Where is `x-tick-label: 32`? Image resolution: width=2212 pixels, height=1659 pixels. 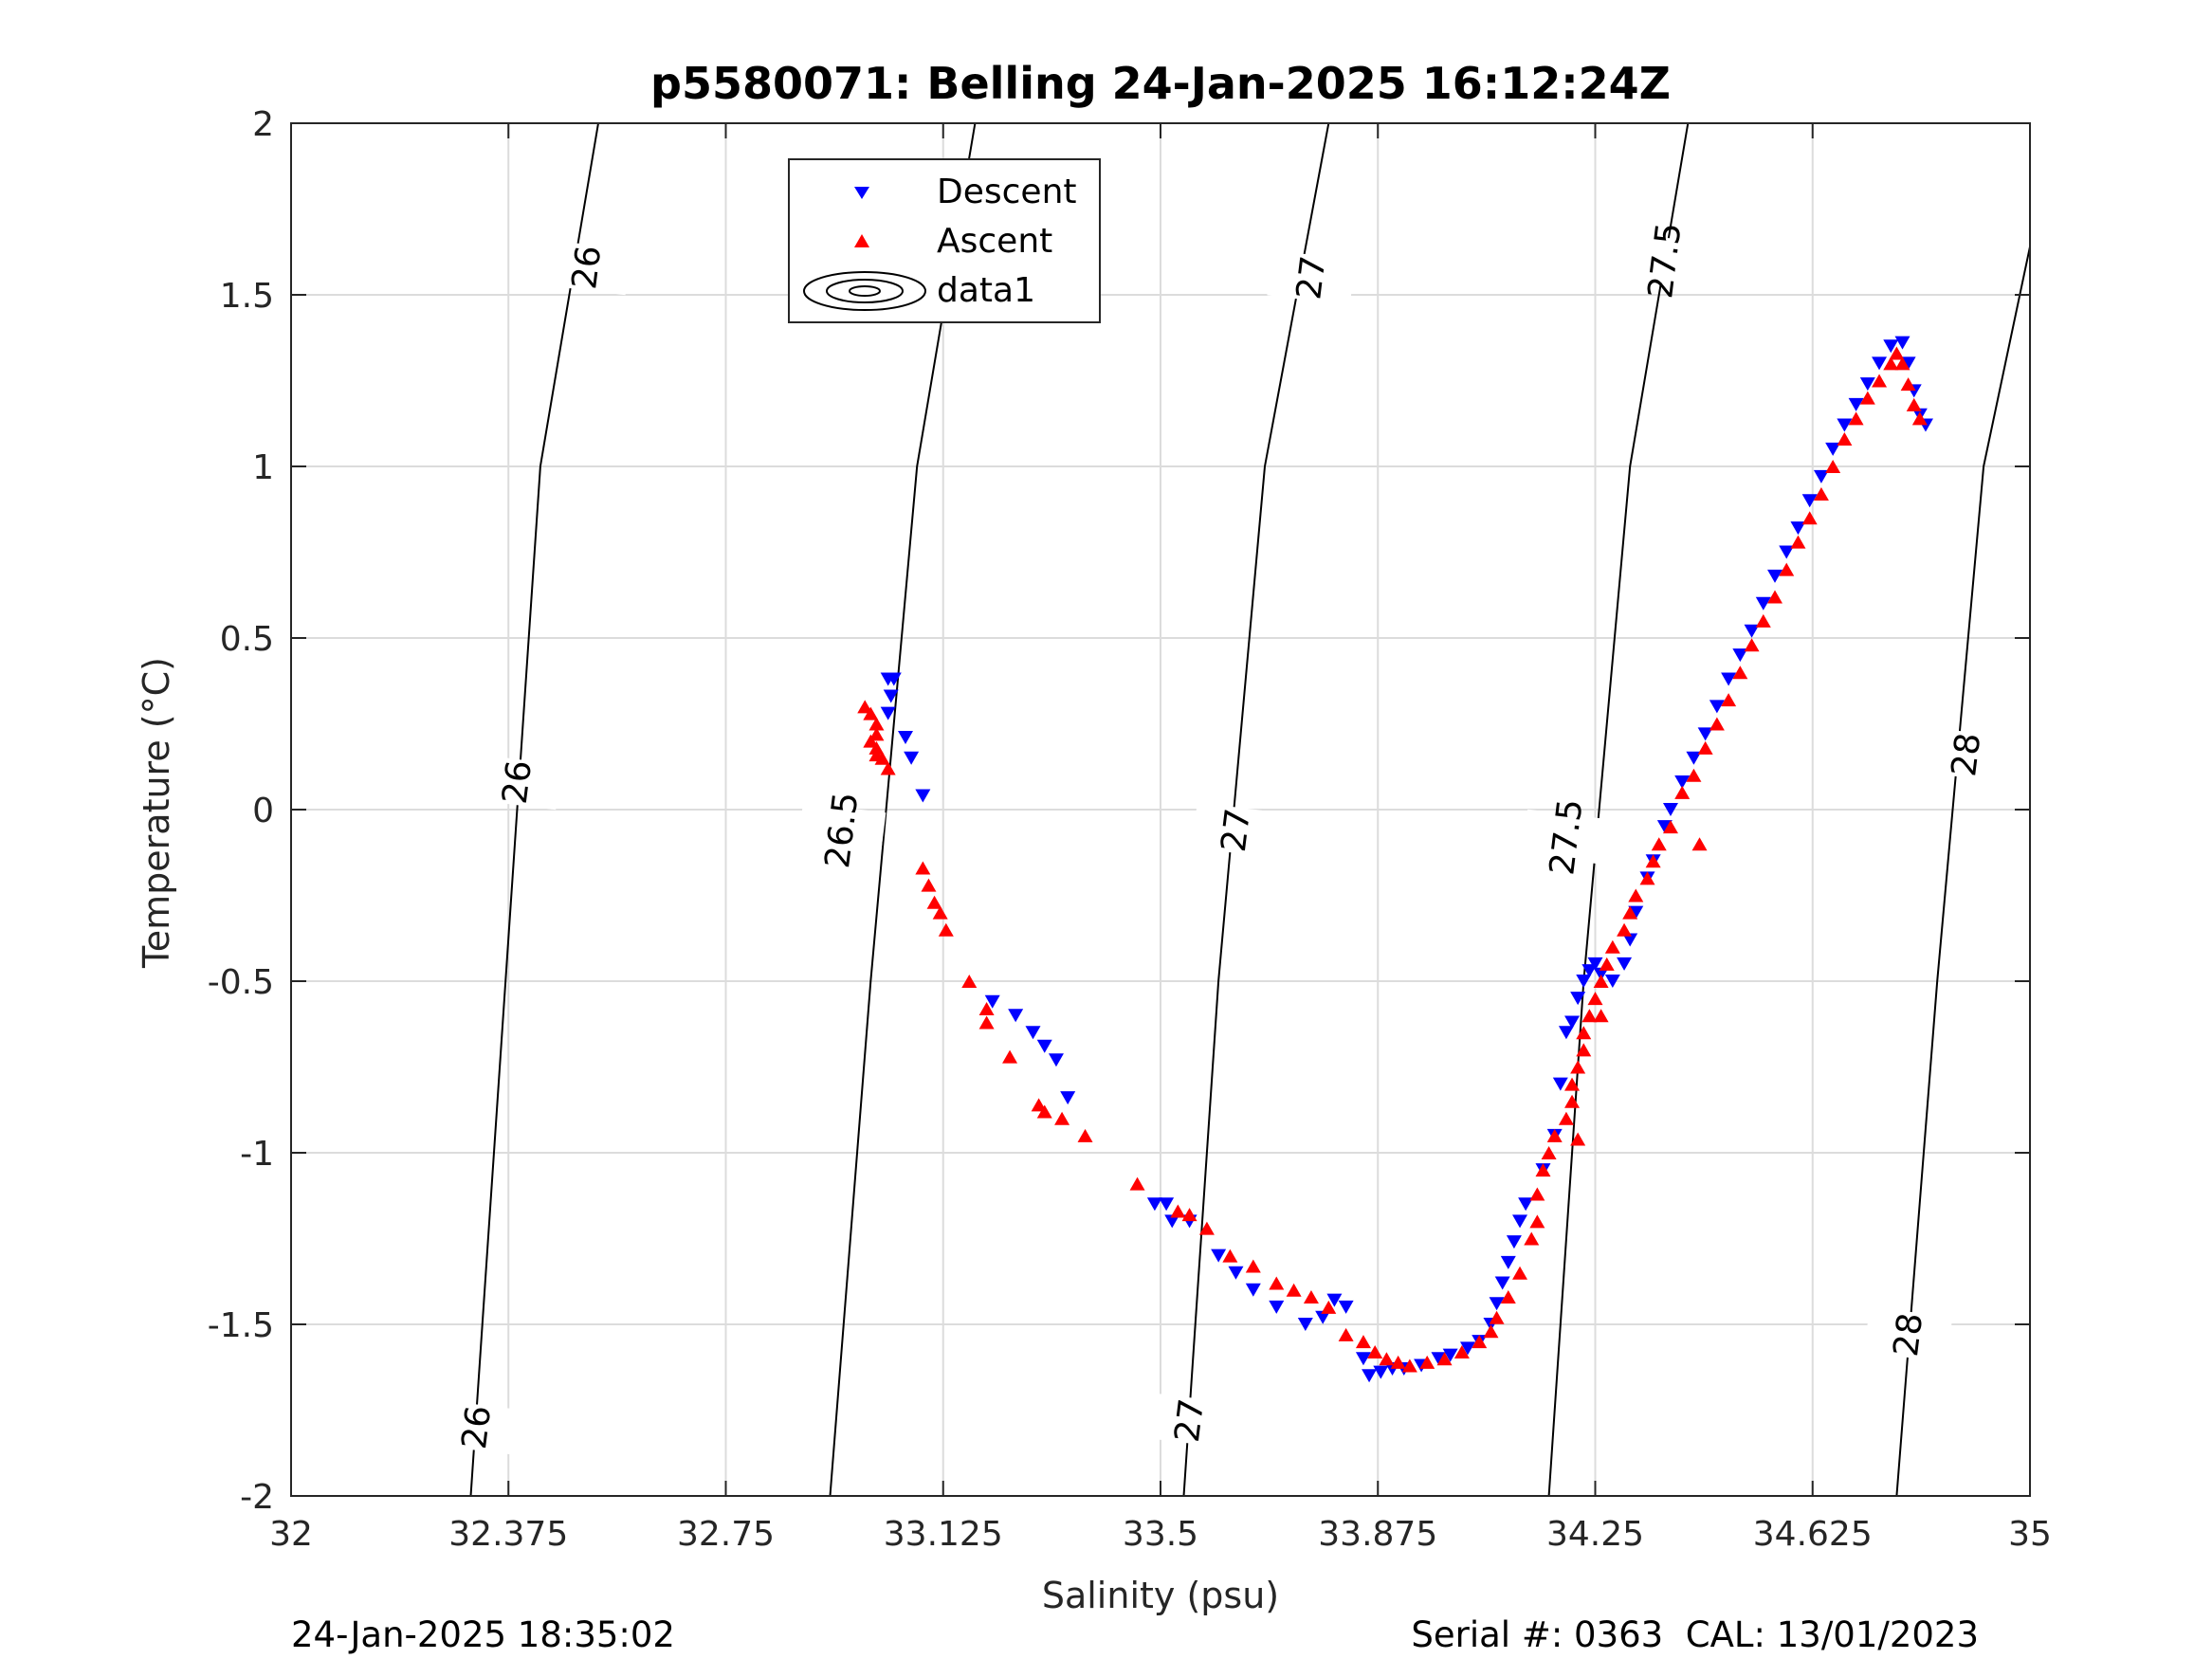
x-tick-label: 32 is located at coordinates (291, 1534).